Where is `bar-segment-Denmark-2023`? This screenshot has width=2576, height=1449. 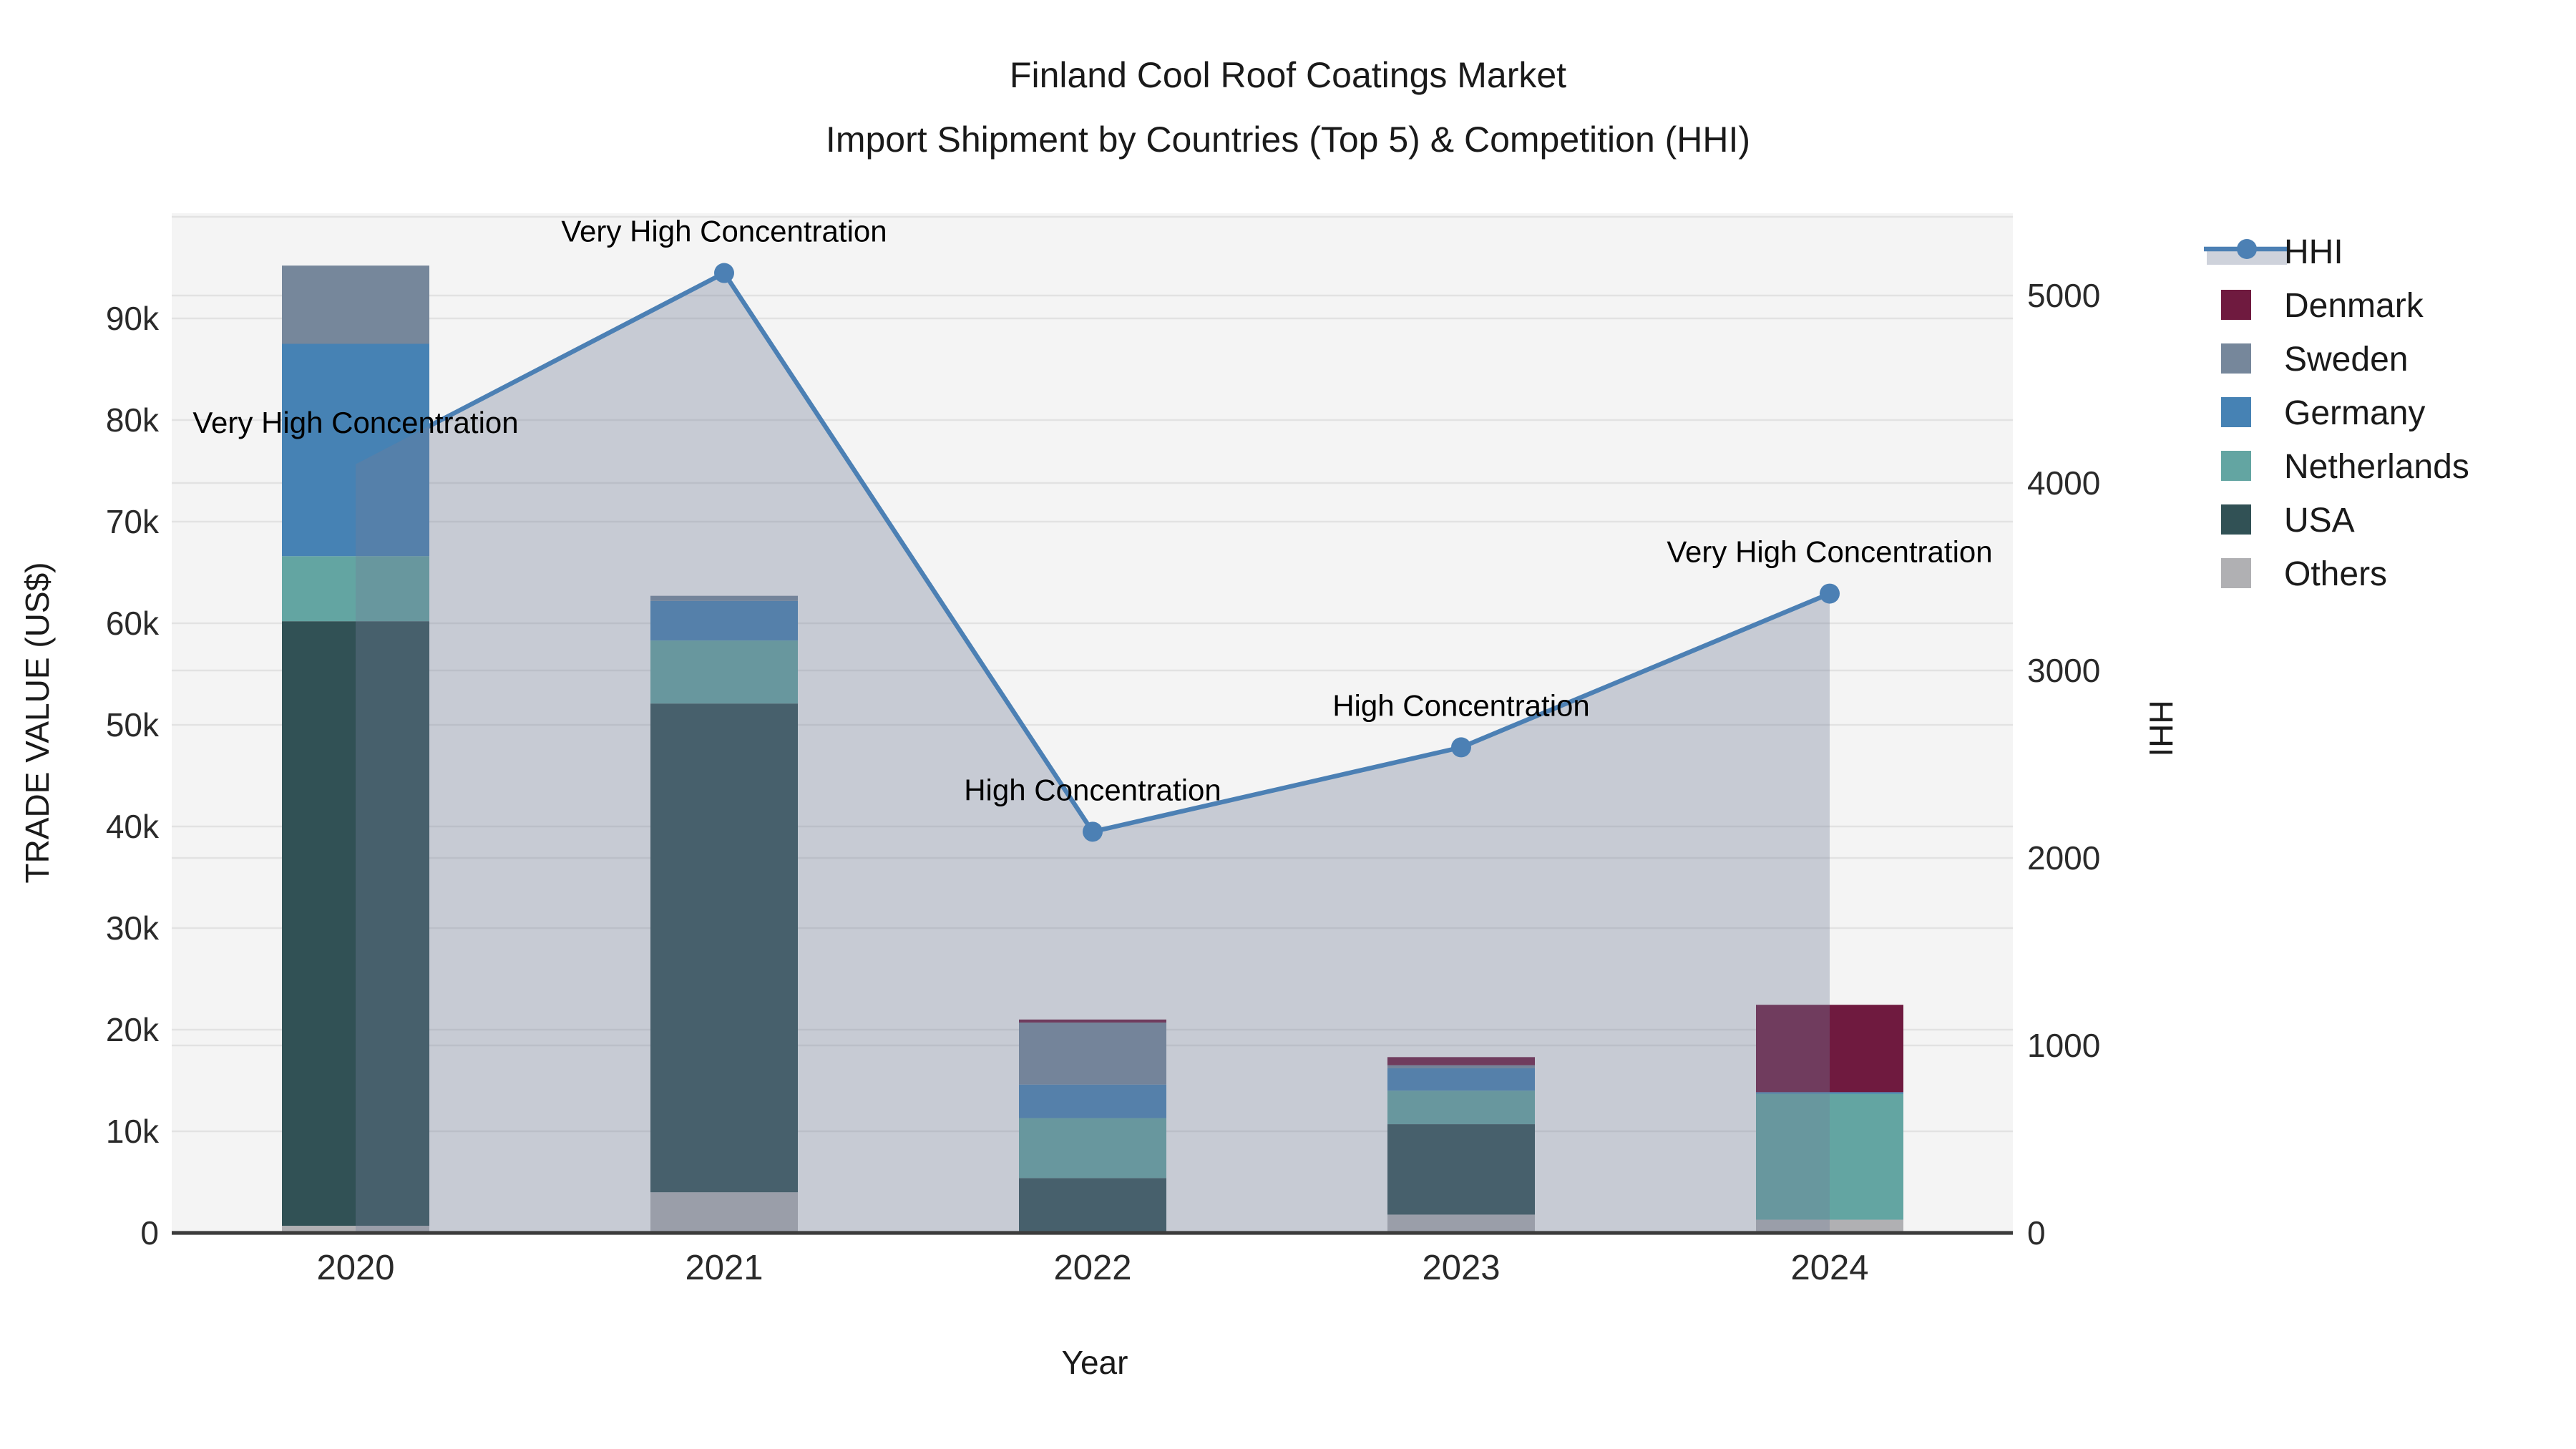 bar-segment-Denmark-2023 is located at coordinates (1461, 1061).